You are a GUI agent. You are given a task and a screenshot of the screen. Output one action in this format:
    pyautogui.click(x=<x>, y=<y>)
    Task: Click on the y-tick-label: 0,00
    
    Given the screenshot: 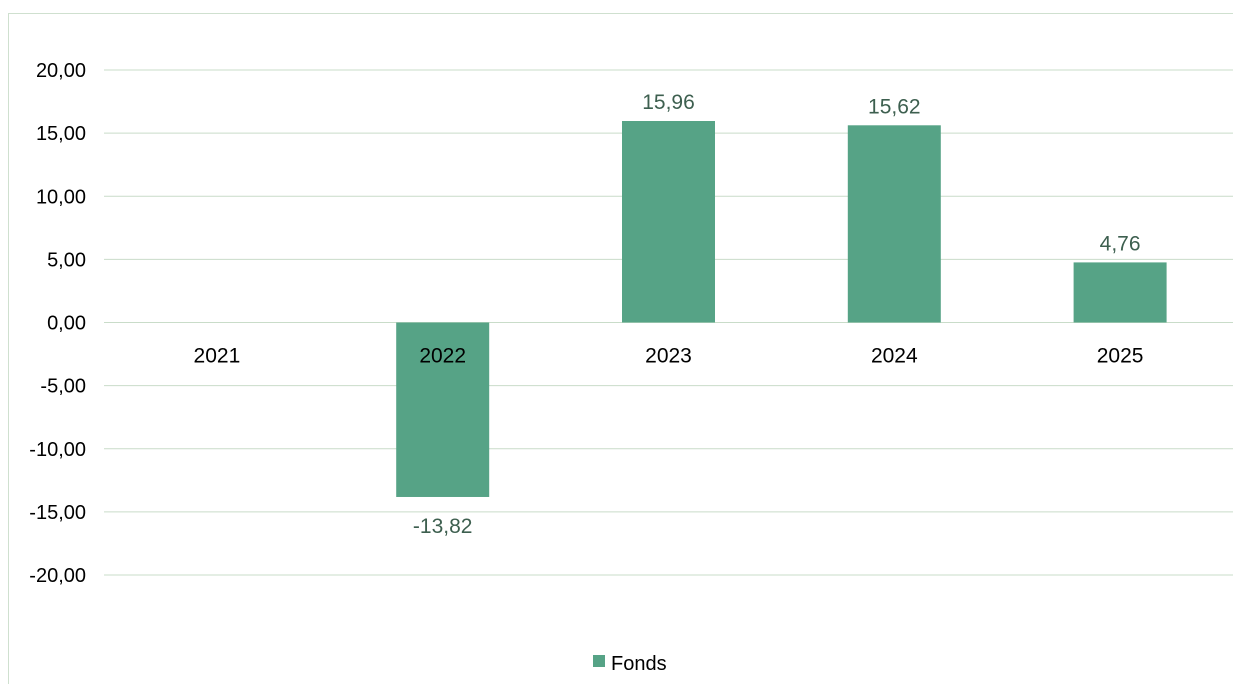 What is the action you would take?
    pyautogui.click(x=66, y=324)
    